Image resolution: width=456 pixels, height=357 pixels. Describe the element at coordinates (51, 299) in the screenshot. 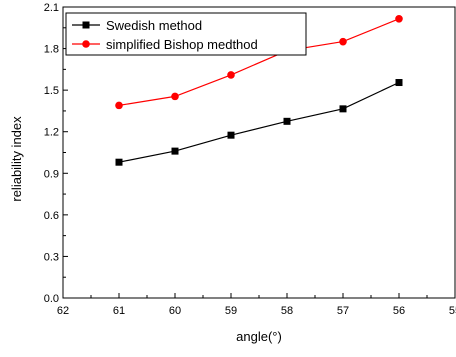

I see `y-tick-label: 0.0` at that location.